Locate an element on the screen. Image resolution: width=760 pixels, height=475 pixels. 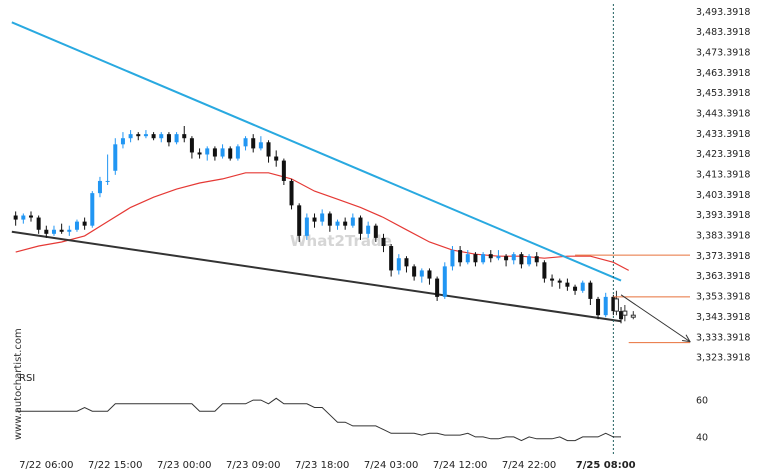
x-tick-label: 7/24 12:00 is located at coordinates (460, 465).